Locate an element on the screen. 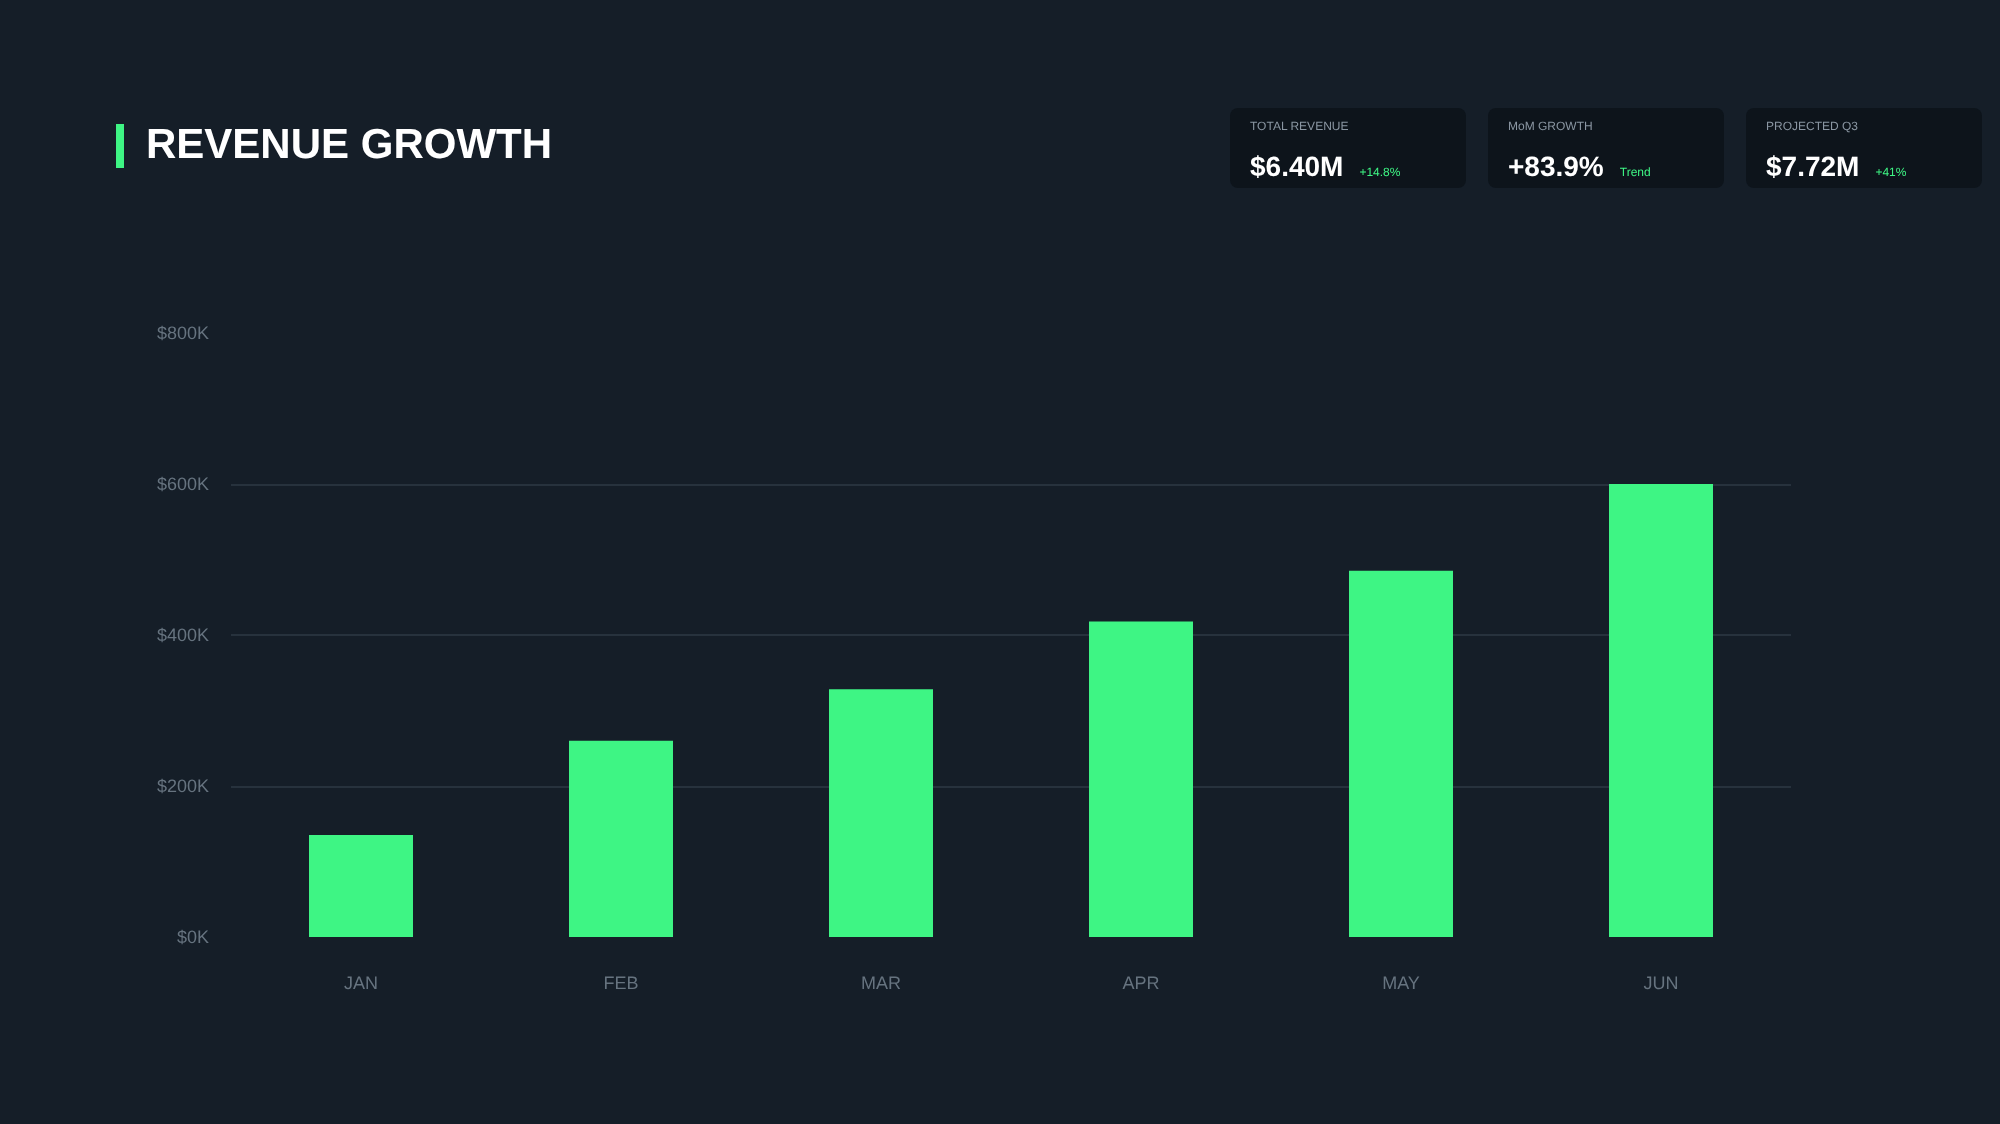  y-tick-label: $800K is located at coordinates (183, 333).